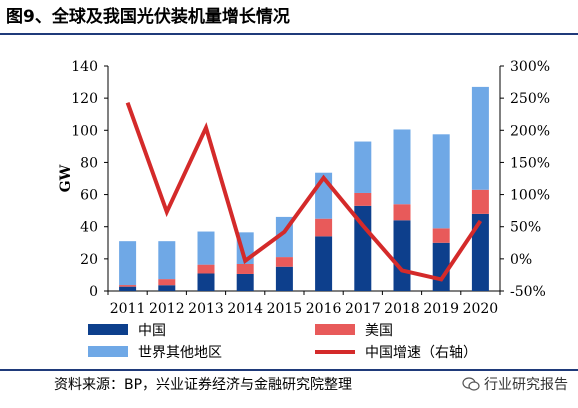 Image resolution: width=578 pixels, height=408 pixels. What do you see at coordinates (245, 269) in the screenshot?
I see `bar-usa-2014` at bounding box center [245, 269].